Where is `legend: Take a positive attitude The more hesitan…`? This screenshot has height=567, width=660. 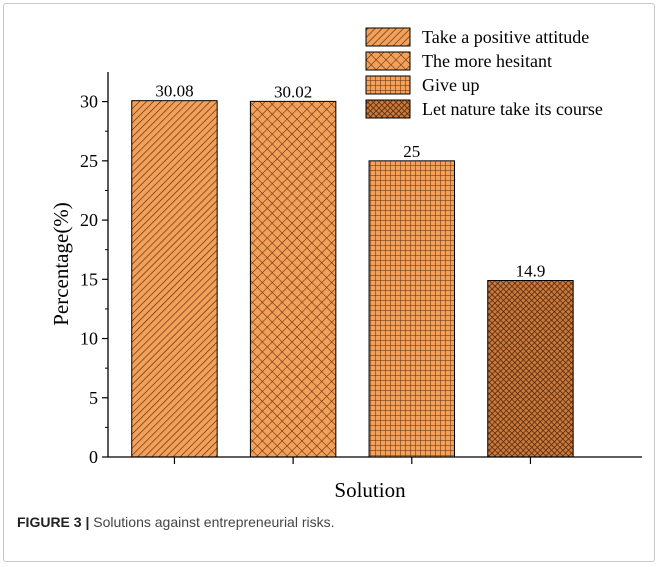 legend: Take a positive attitude The more hesitan… is located at coordinates (484, 73).